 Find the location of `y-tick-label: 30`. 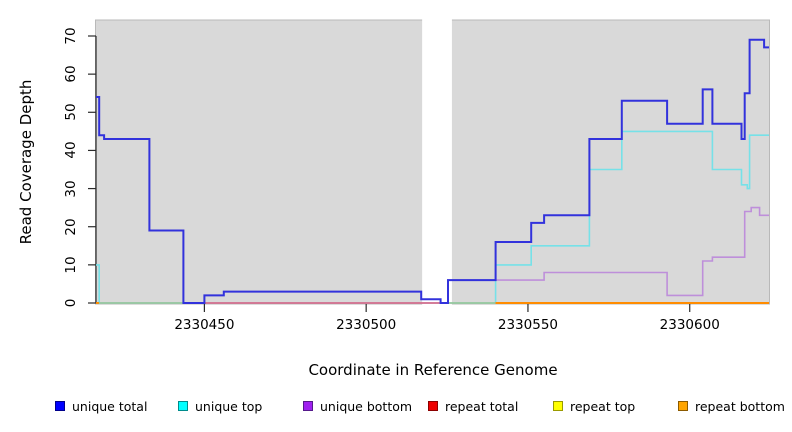

y-tick-label: 30 is located at coordinates (71, 188).